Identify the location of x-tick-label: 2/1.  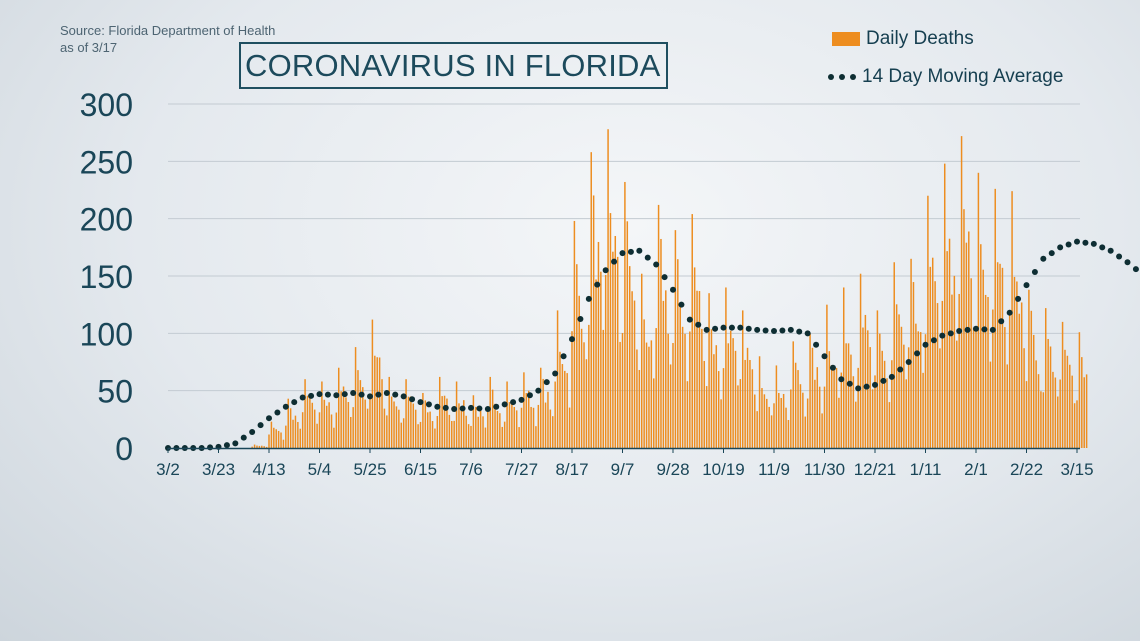
(976, 469).